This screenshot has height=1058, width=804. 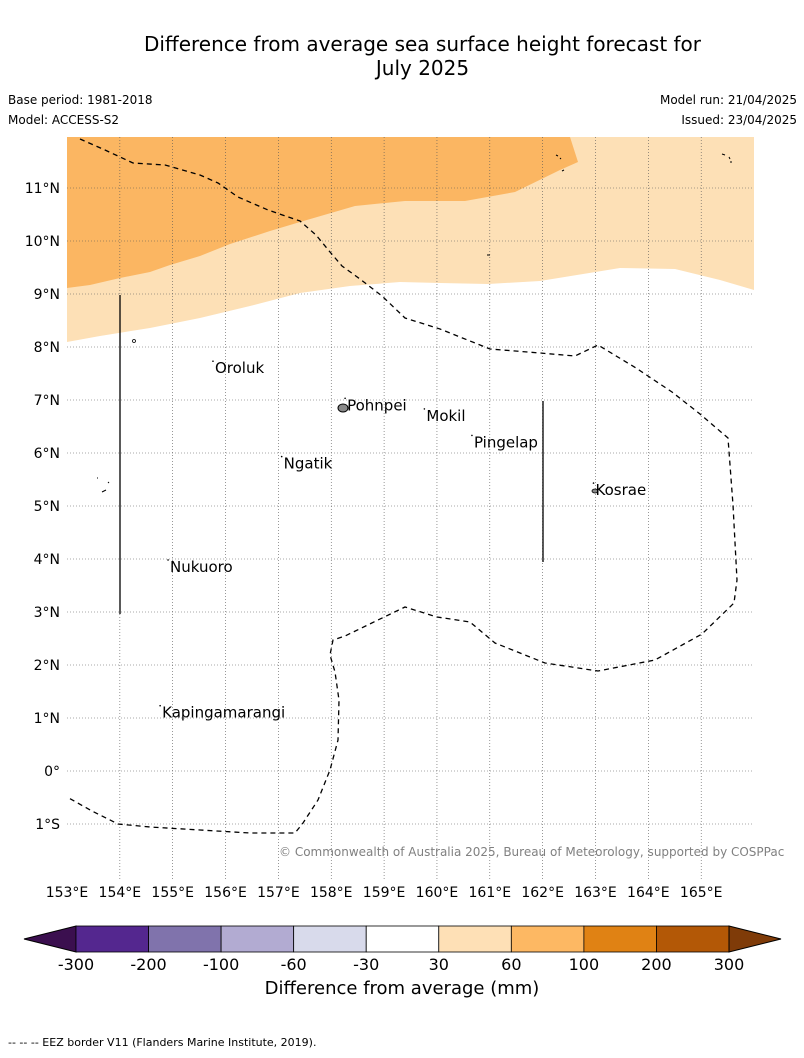 I want to click on colorbar-tick-label: 200, so click(x=656, y=964).